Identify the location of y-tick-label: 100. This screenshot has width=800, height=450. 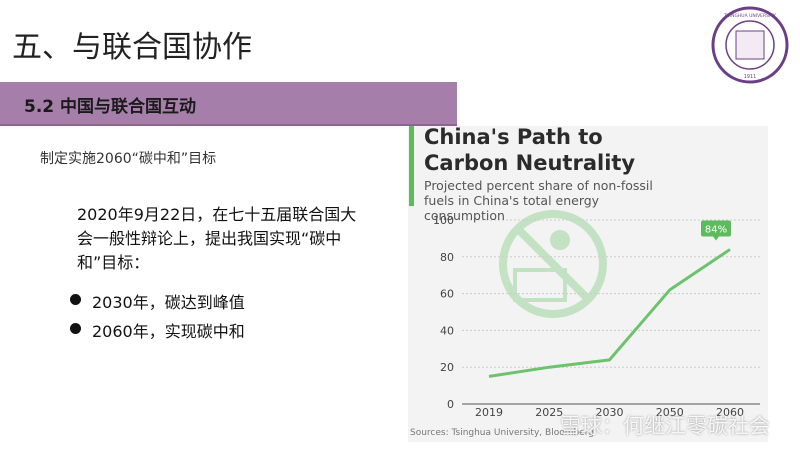
(443, 220).